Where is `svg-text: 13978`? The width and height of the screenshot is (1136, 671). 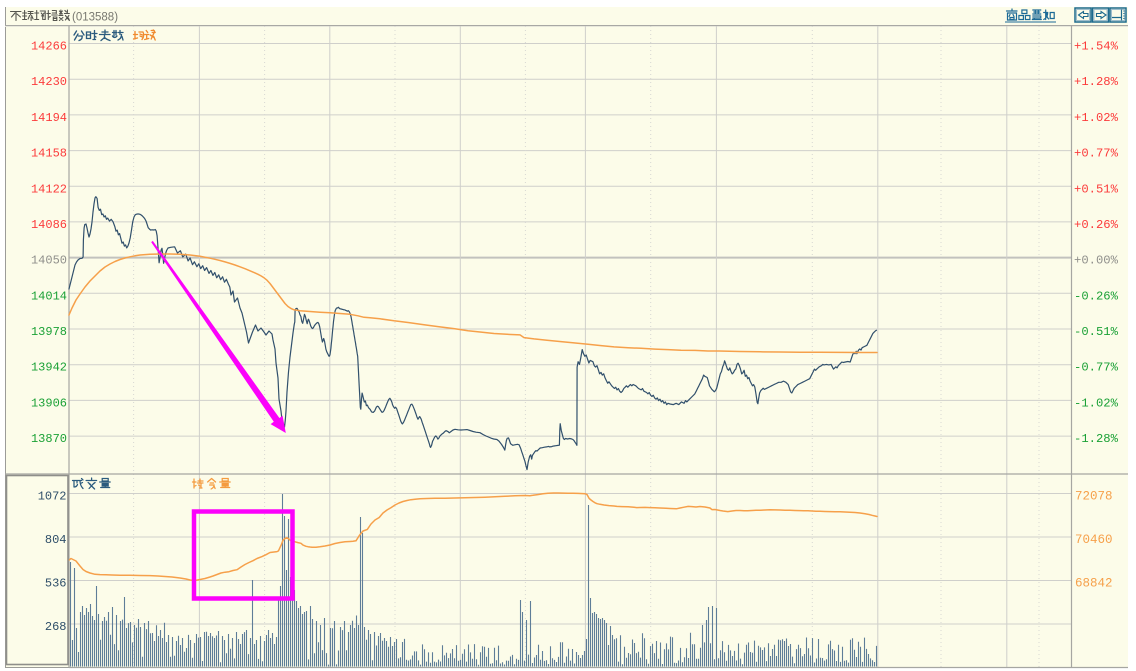
svg-text: 13978 is located at coordinates (49, 332).